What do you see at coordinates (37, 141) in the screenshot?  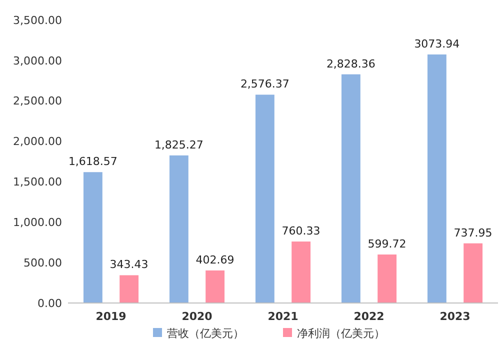 I see `y-tick-label: 2,000.00` at bounding box center [37, 141].